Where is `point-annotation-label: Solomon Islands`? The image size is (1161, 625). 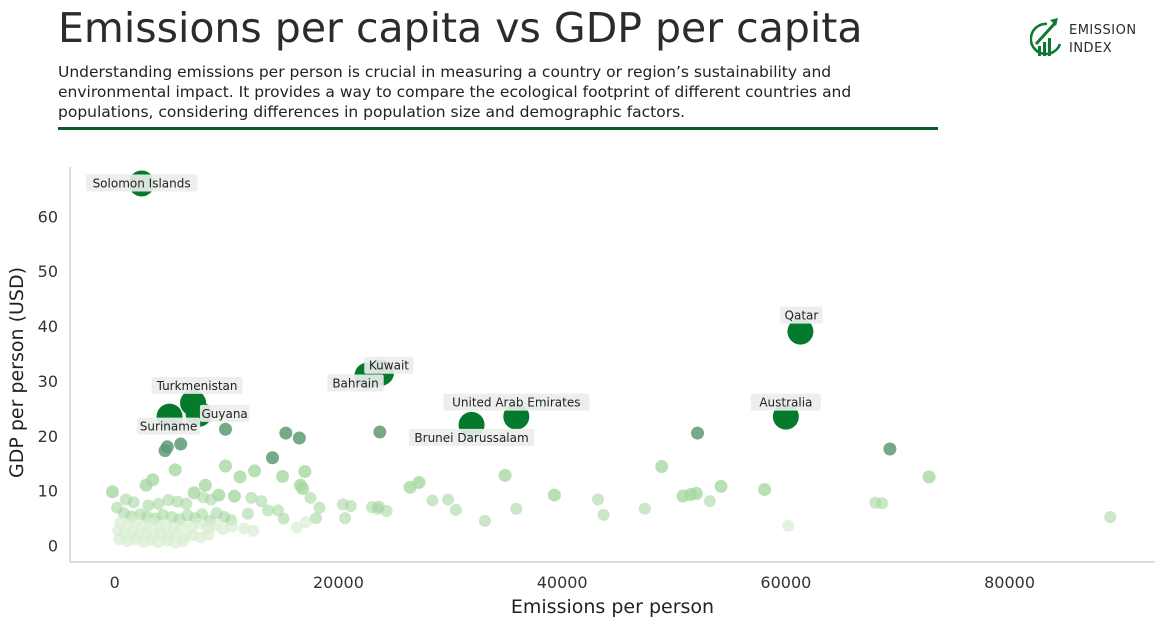
point-annotation-label: Solomon Islands is located at coordinates (142, 183).